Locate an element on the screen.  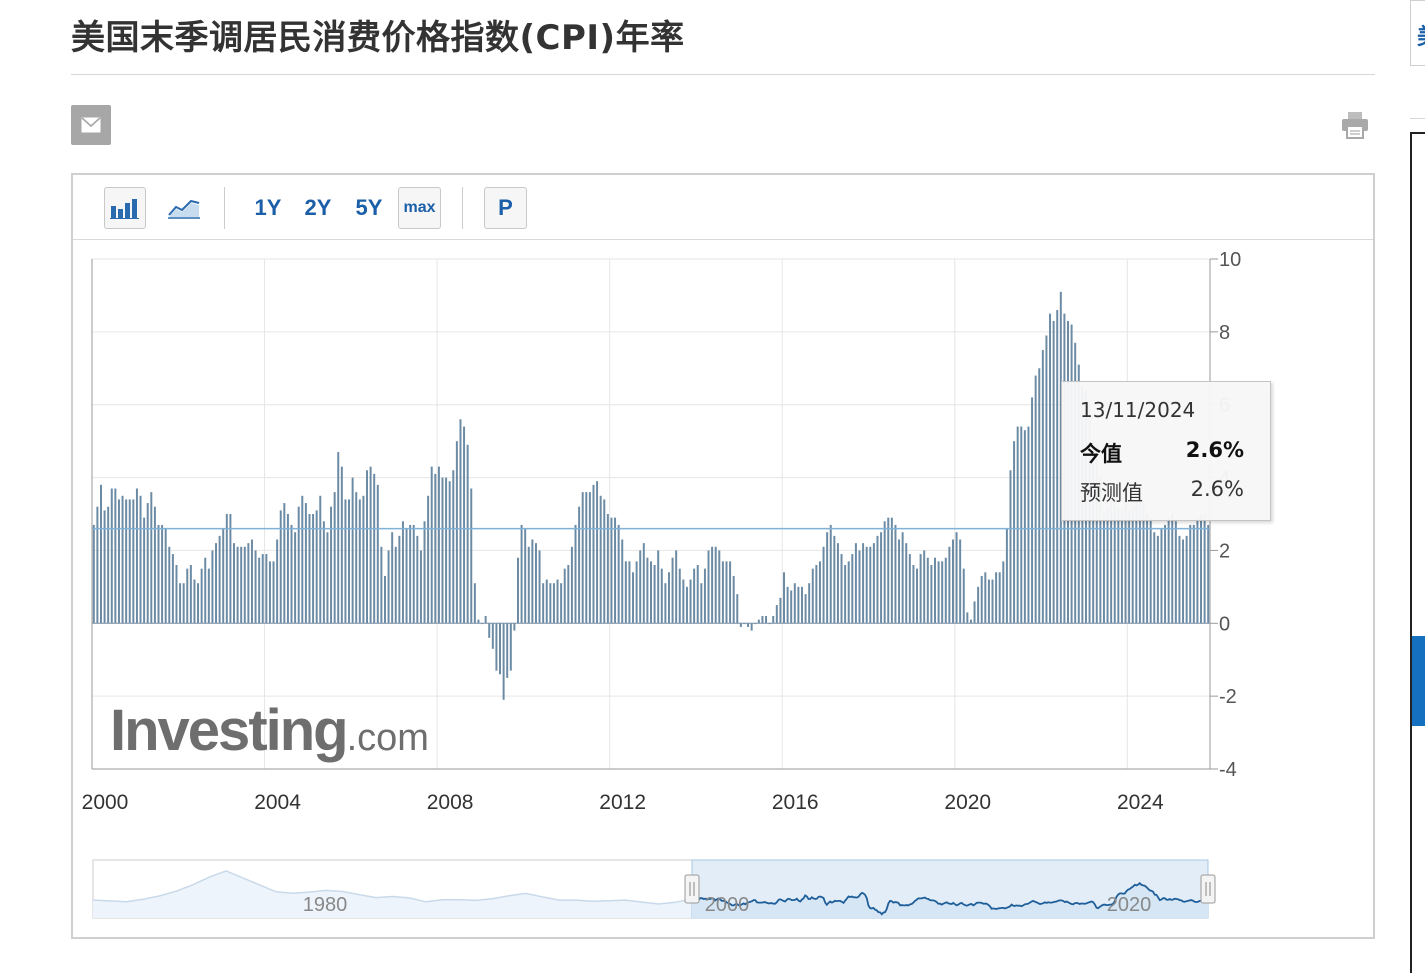
navigator-right-handle is located at coordinates (1208, 889).